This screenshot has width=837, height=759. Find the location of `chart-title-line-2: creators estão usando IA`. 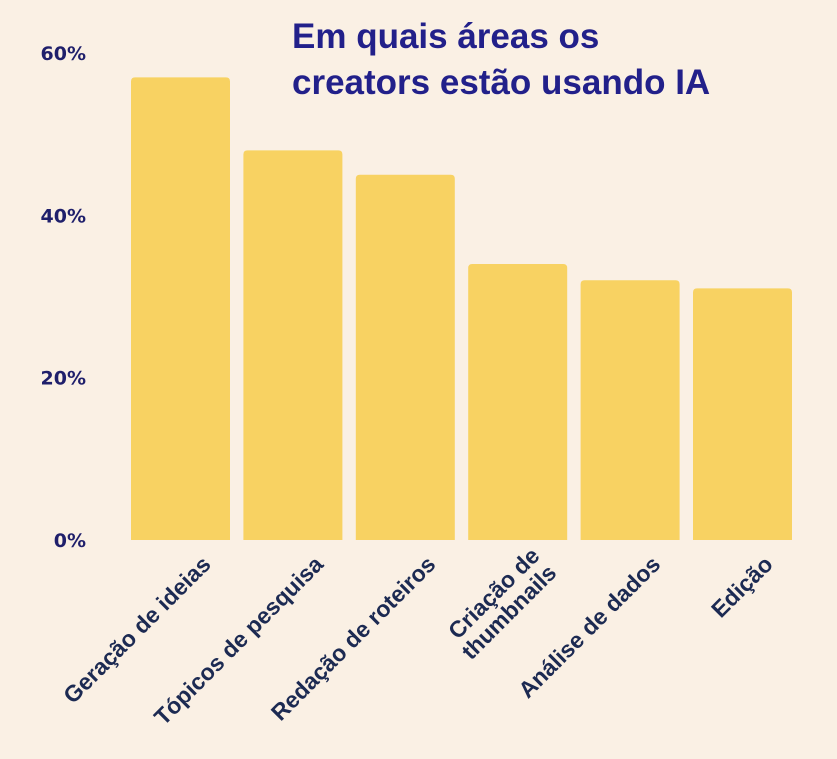

chart-title-line-2: creators estão usando IA is located at coordinates (501, 82).